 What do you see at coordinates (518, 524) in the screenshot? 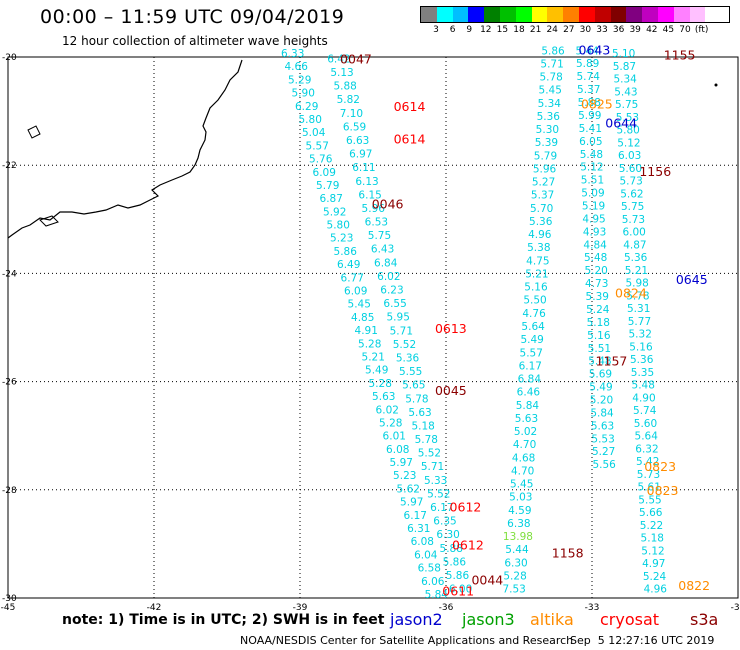
I see `wave-height-value: 6.38` at bounding box center [518, 524].